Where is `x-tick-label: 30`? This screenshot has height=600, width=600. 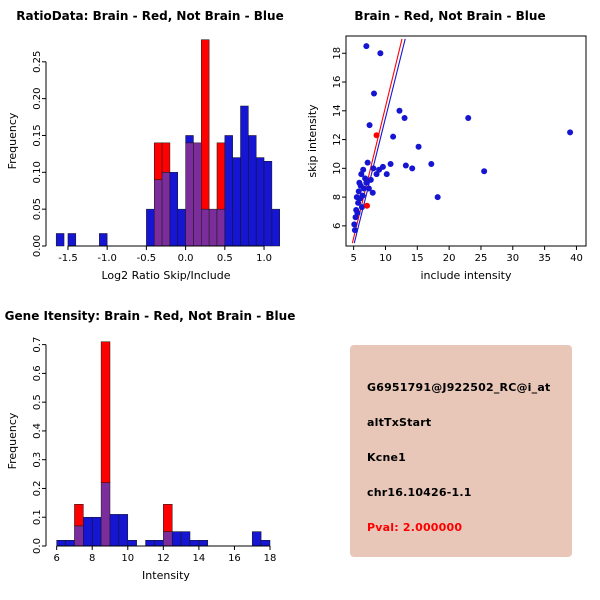 x-tick-label: 30 is located at coordinates (512, 258).